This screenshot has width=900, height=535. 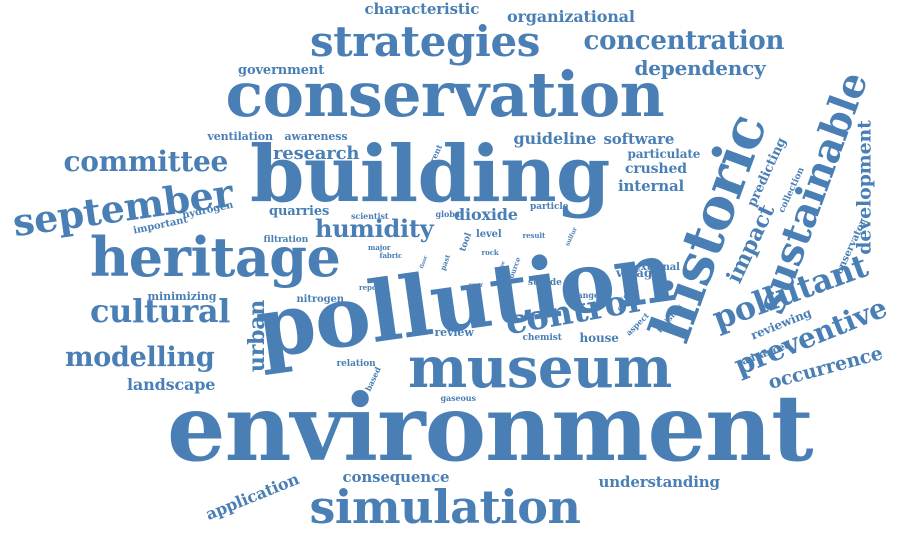 I want to click on word-particulate: particulate, so click(x=664, y=154).